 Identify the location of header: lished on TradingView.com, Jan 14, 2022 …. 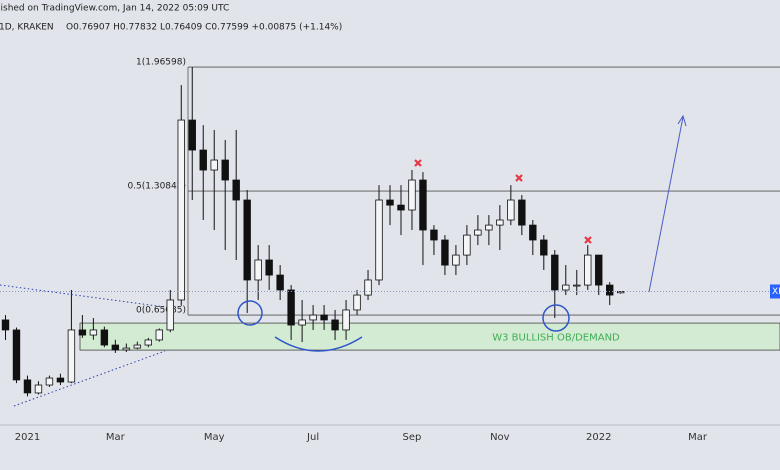
(114, 9).